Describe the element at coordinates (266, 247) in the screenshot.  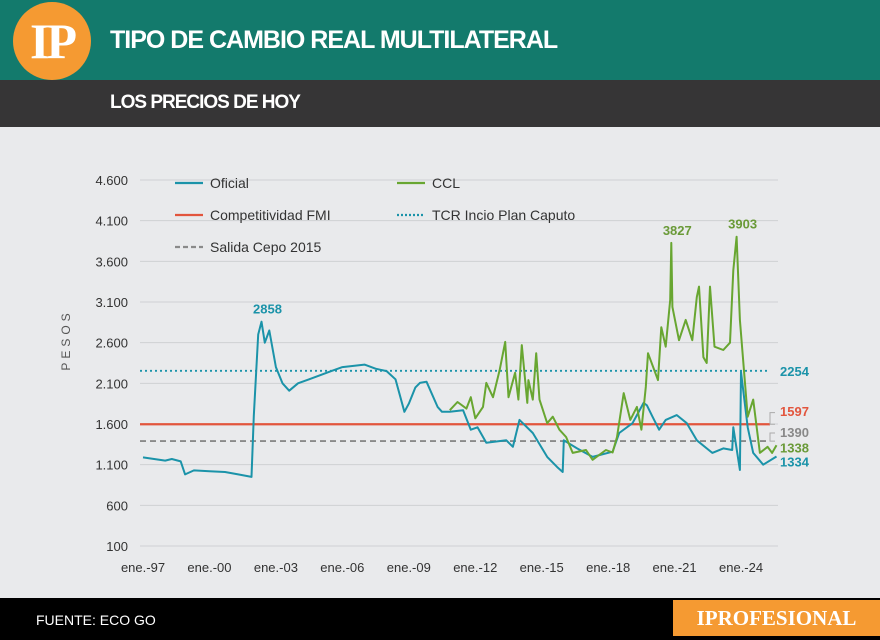
I see `legend-label-cepo: Salida Cepo 2015` at that location.